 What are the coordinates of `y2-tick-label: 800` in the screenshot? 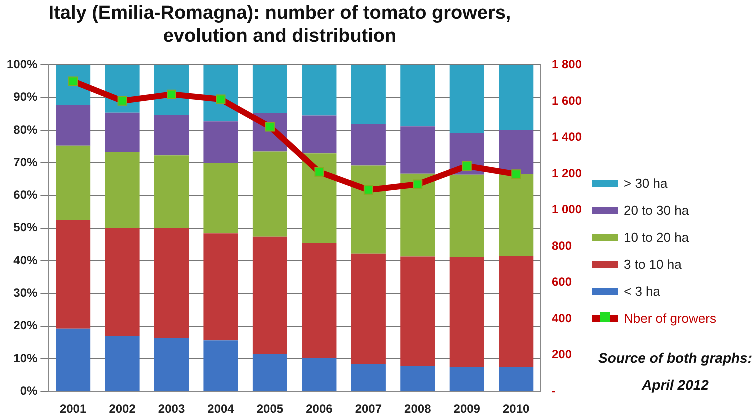 It's located at (562, 245).